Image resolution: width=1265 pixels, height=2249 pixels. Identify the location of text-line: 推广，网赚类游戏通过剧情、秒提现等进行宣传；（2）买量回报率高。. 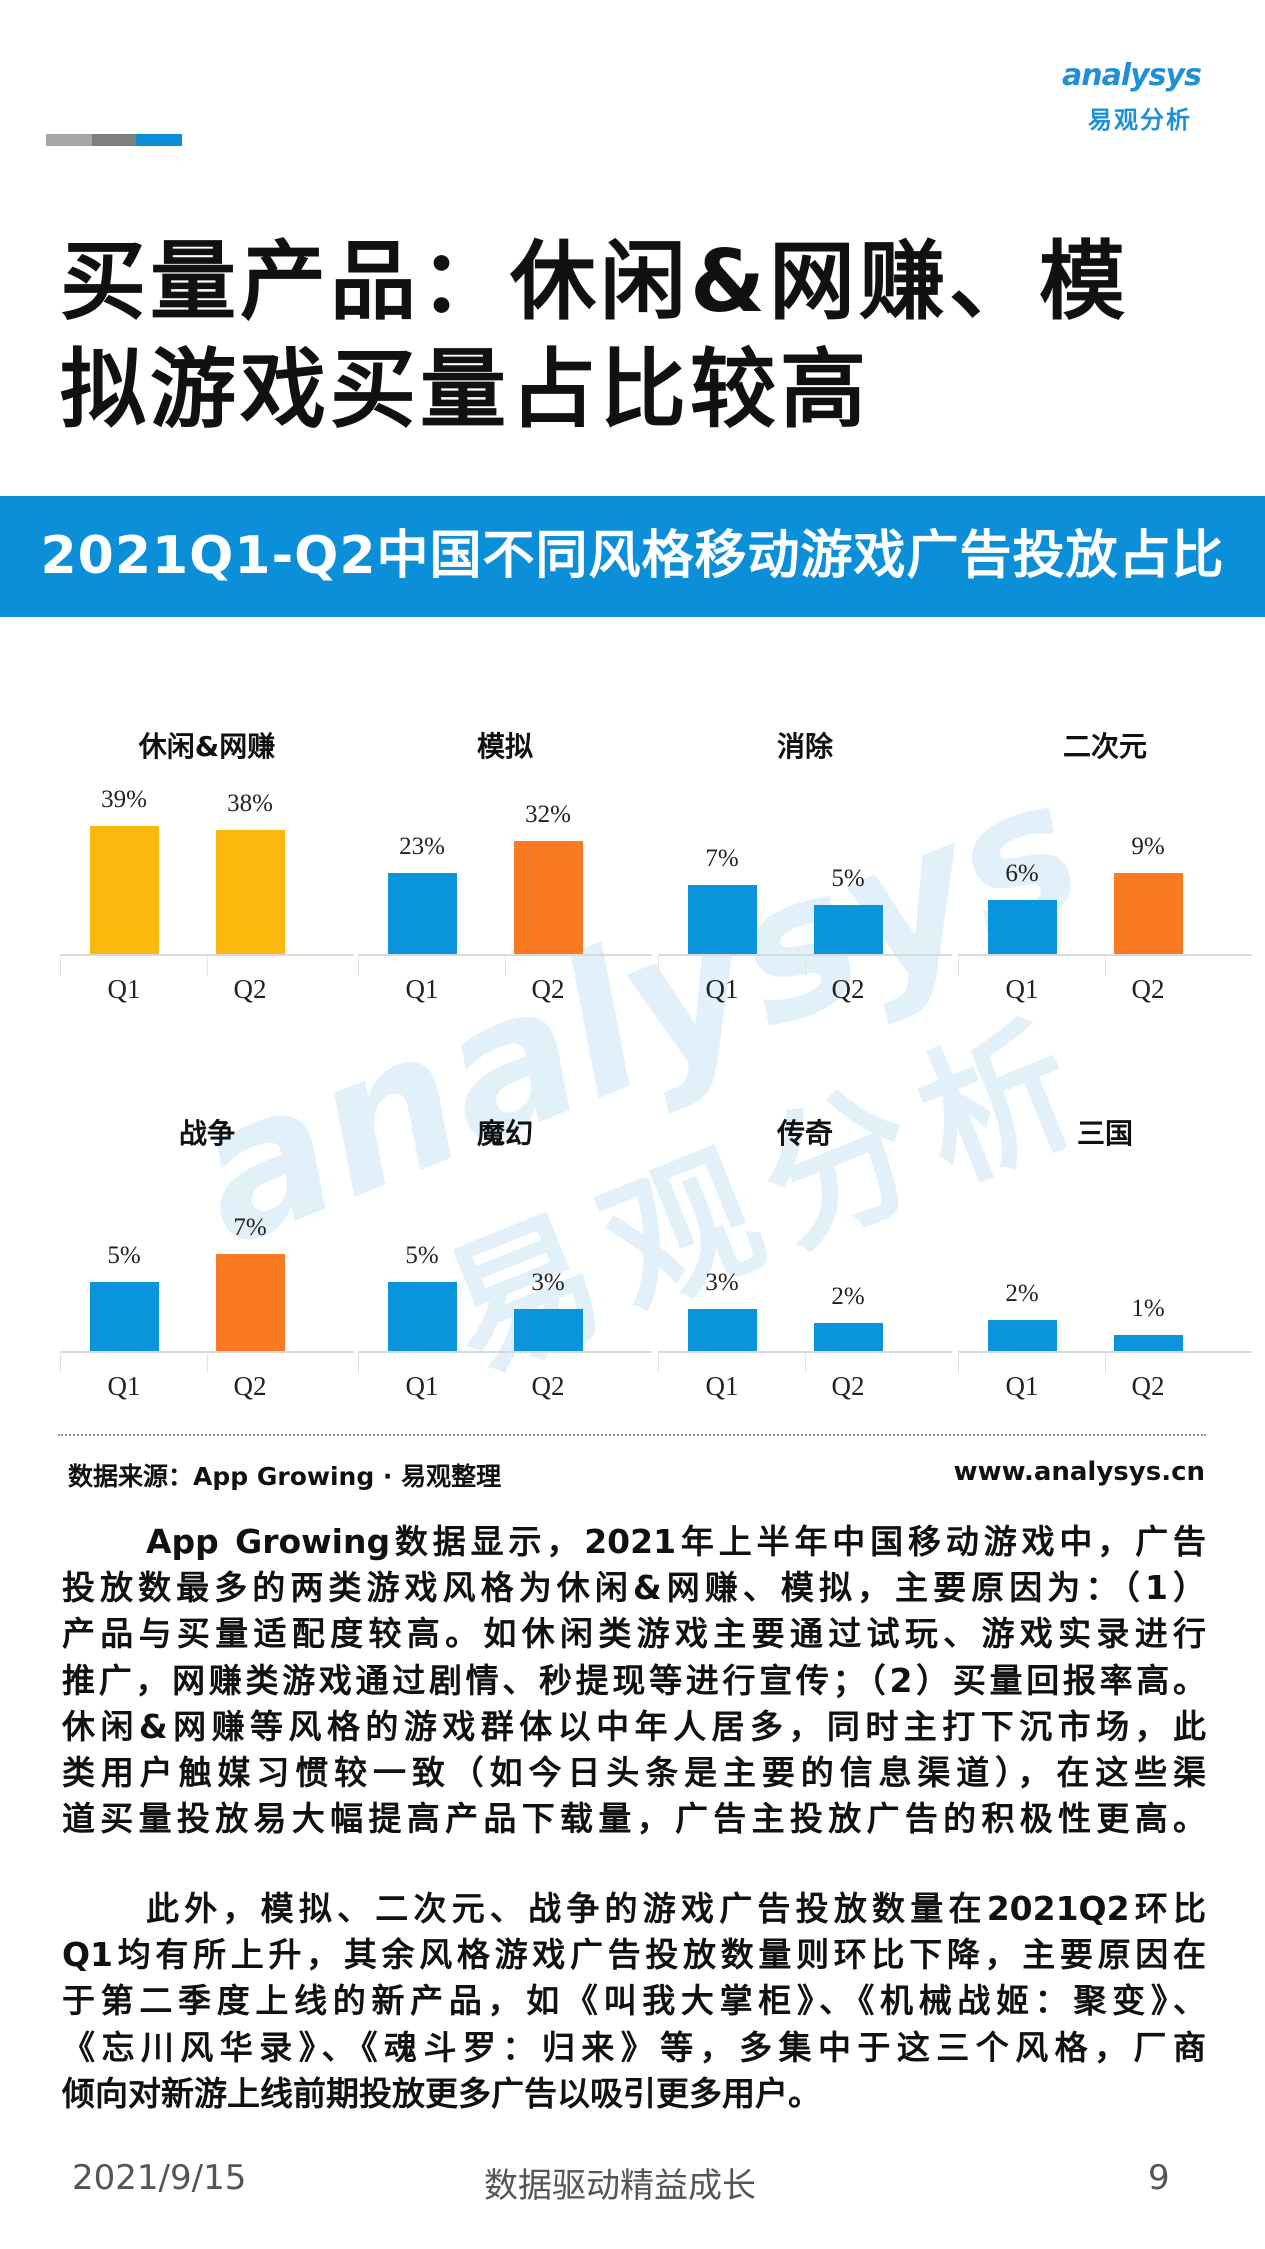
(634, 1680).